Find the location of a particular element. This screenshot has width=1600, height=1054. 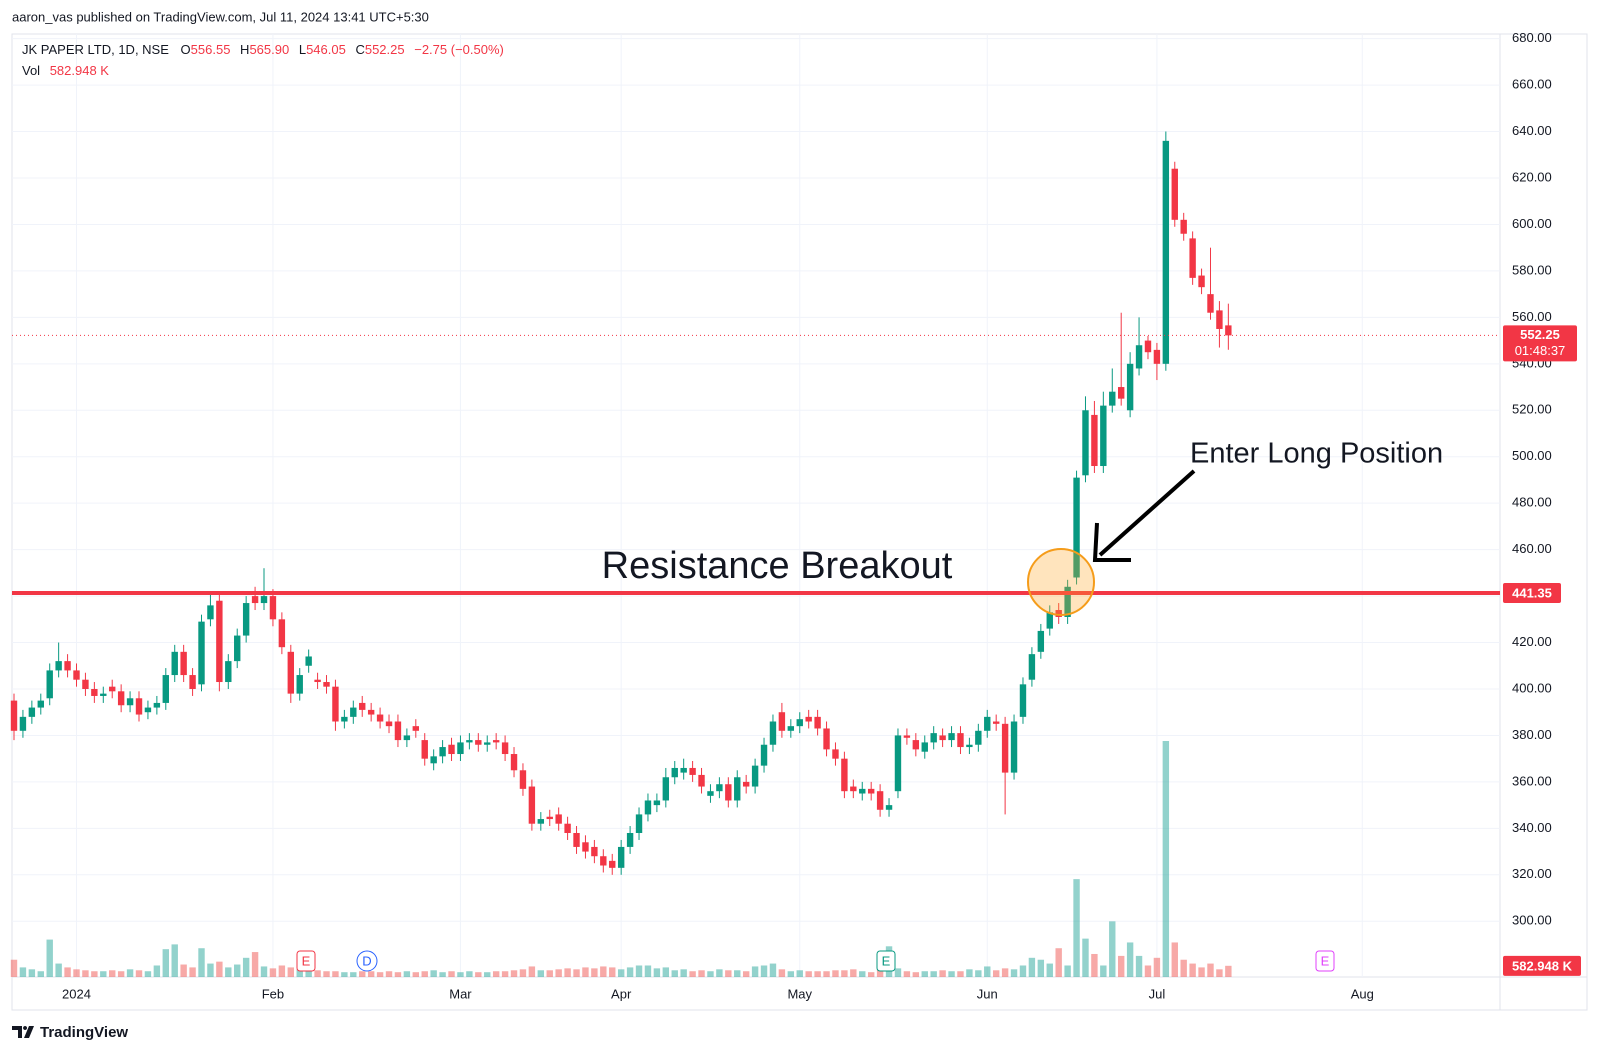

arrow-head is located at coordinates (1111, 542).